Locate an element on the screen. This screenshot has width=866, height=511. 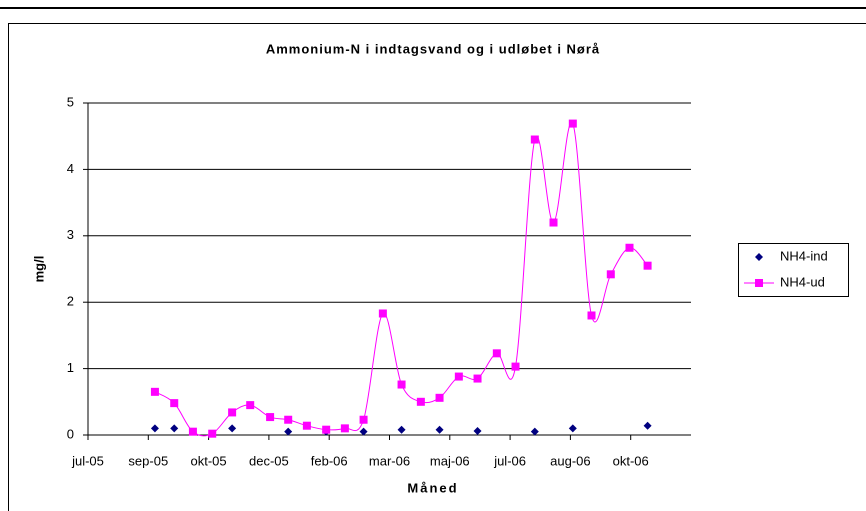
y-tick-label: 0 is located at coordinates (70, 433).